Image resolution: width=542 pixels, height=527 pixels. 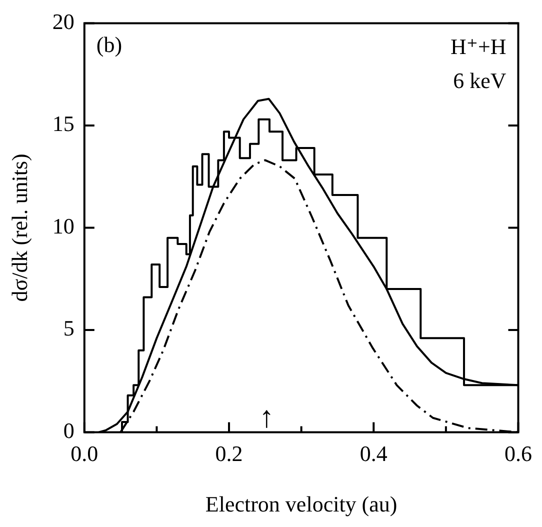 What do you see at coordinates (63, 21) in the screenshot?
I see `y-tick-label: 20` at bounding box center [63, 21].